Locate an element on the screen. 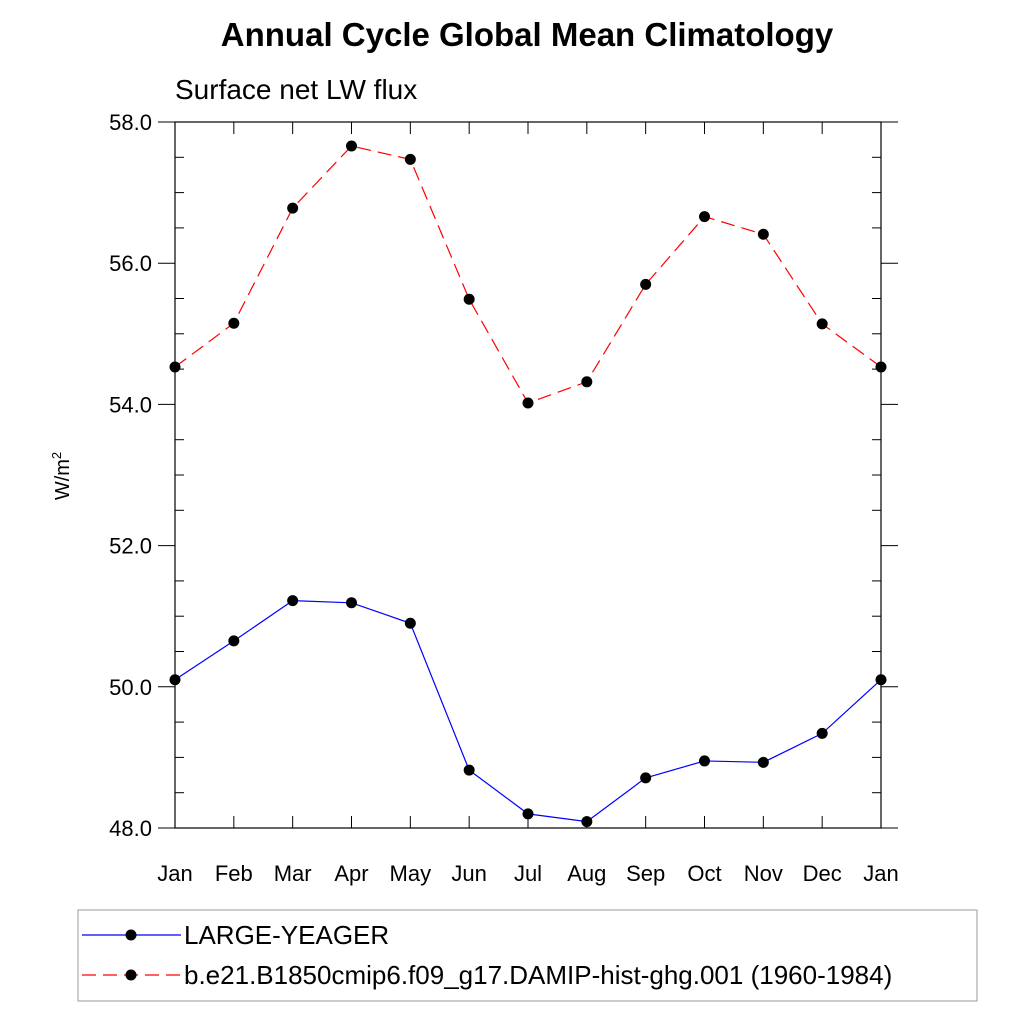  x-tick-label-jun-5: Jun is located at coordinates (468, 873).